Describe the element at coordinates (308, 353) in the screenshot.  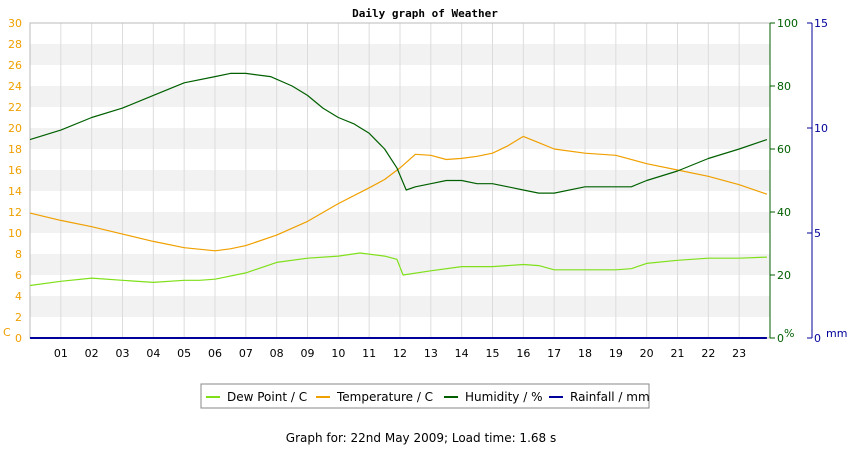
I see `x-tick-label: 09` at that location.